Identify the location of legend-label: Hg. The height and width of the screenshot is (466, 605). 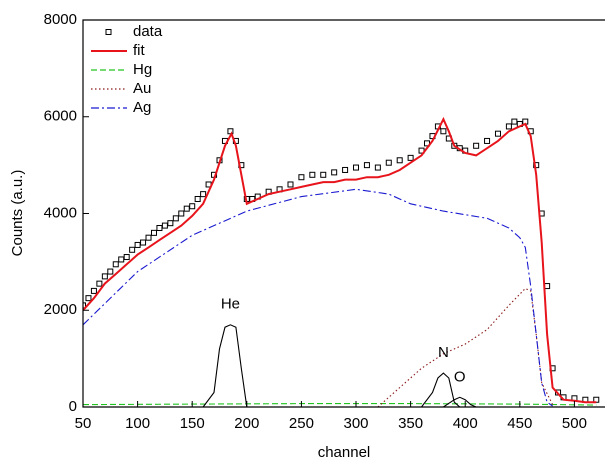
(142, 69).